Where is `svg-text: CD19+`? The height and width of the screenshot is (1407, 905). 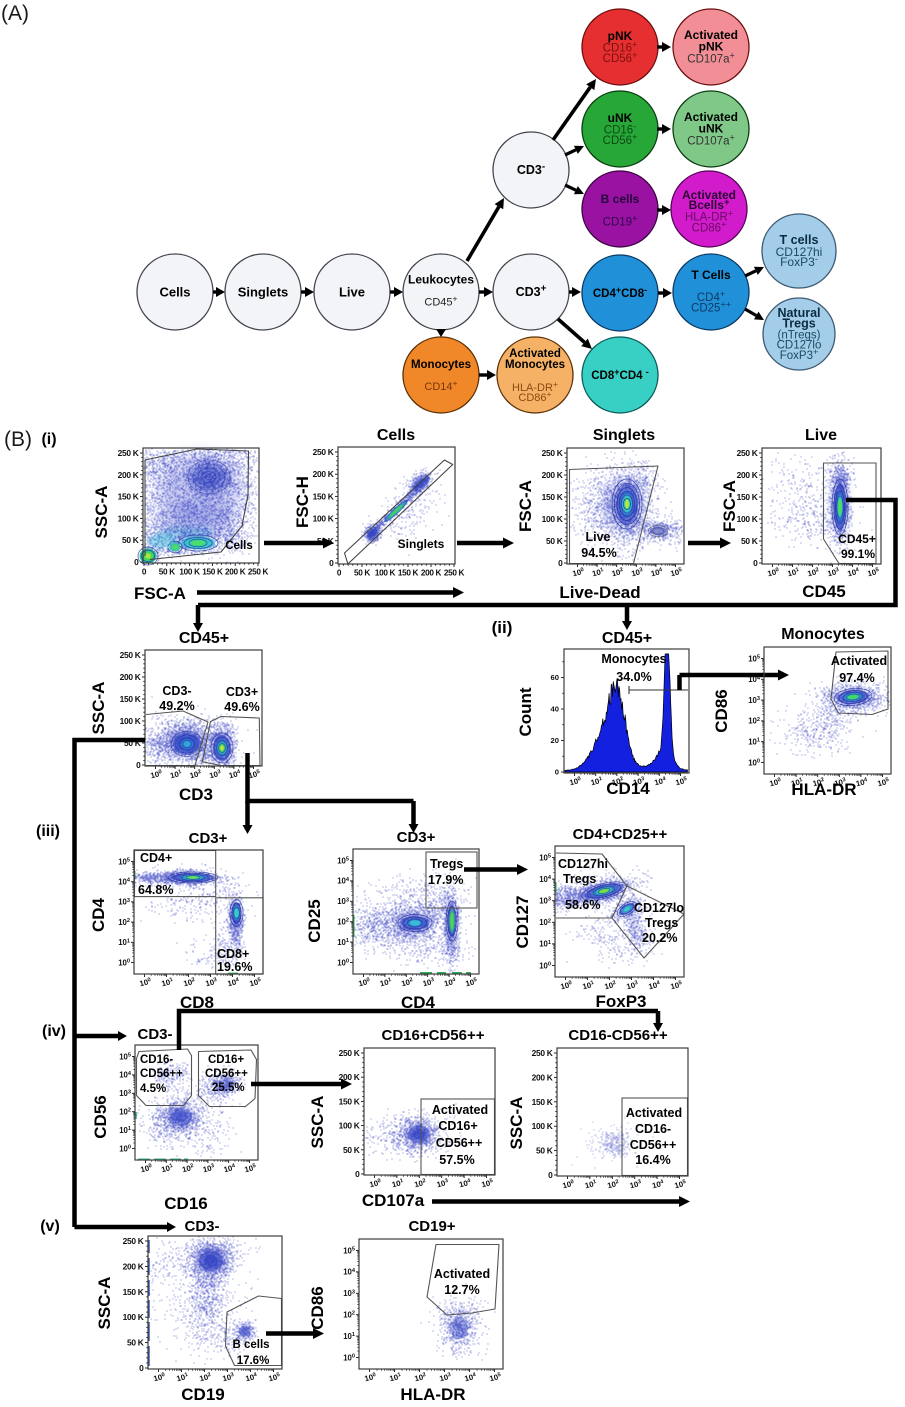
svg-text: CD19+ is located at coordinates (431, 1226).